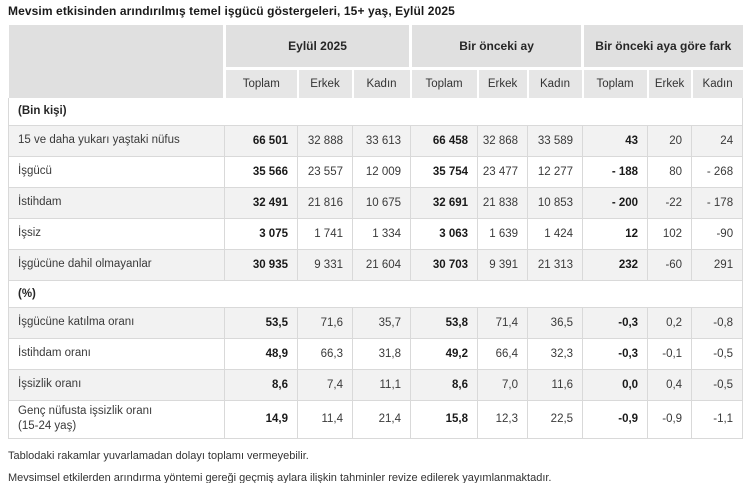 Image resolution: width=750 pixels, height=483 pixels. I want to click on data-cell: -0,3, so click(615, 354).